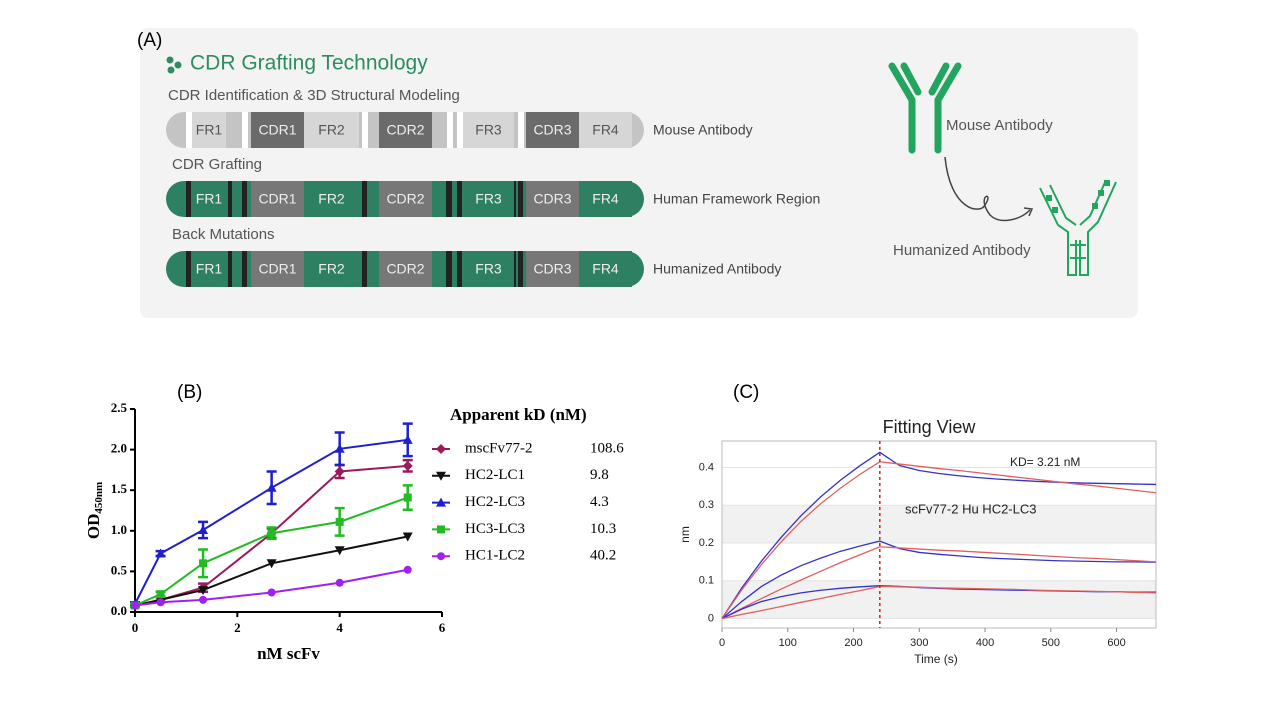 The width and height of the screenshot is (1280, 720). Describe the element at coordinates (288, 653) in the screenshot. I see `x-axis-label: nM scFv` at that location.